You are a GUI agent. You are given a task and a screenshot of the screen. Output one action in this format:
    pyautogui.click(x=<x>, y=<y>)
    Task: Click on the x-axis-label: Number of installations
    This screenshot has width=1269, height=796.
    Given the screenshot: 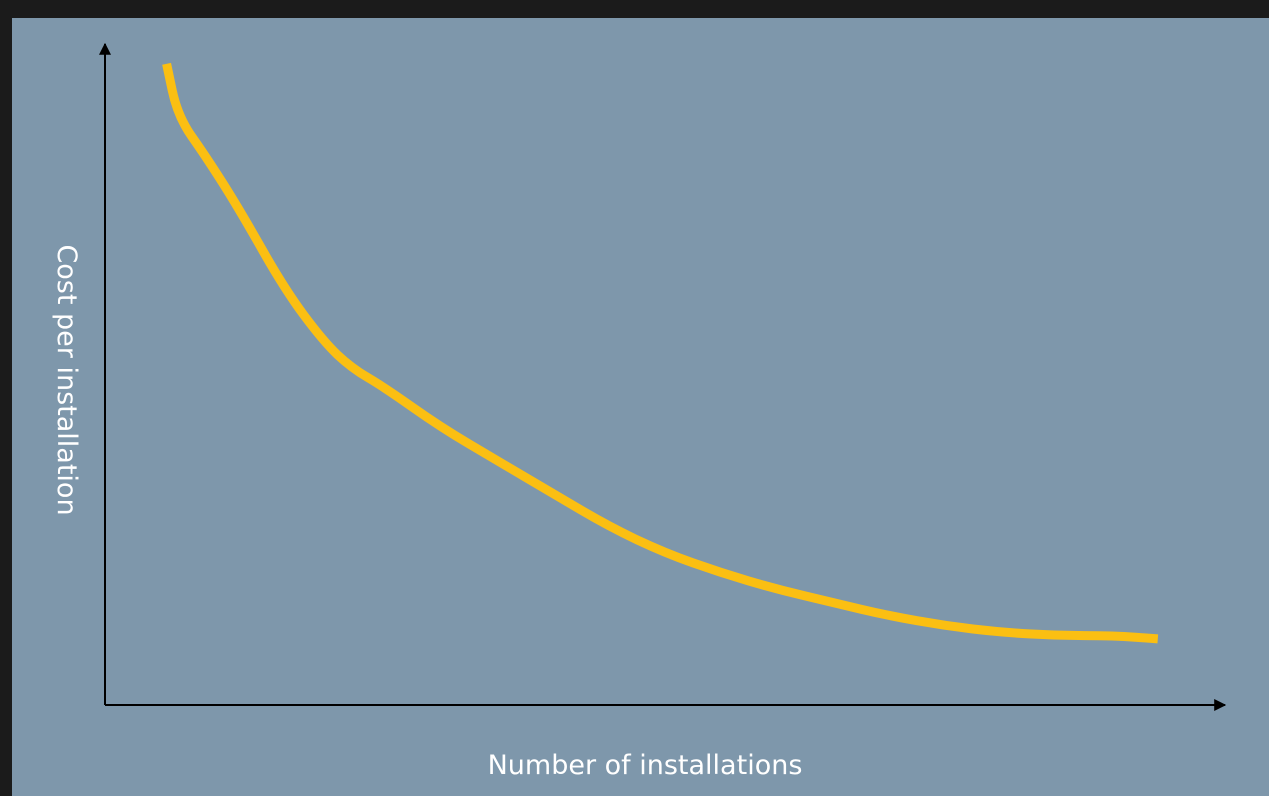 What is the action you would take?
    pyautogui.click(x=645, y=765)
    